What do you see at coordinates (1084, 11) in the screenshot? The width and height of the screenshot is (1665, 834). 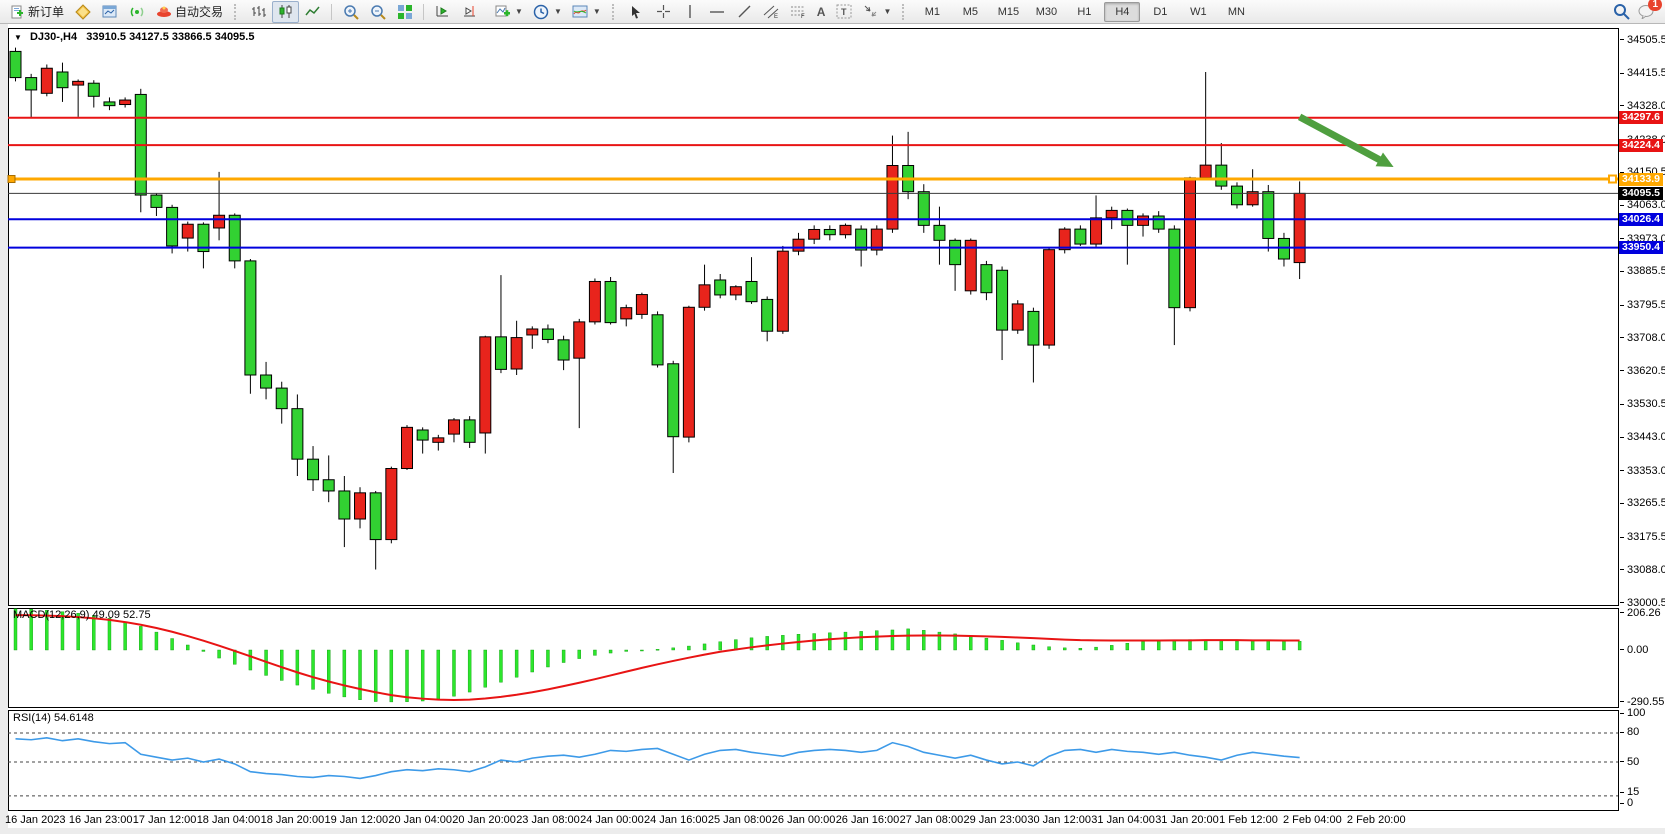 I see `timeframe-h1-button: H1` at bounding box center [1084, 11].